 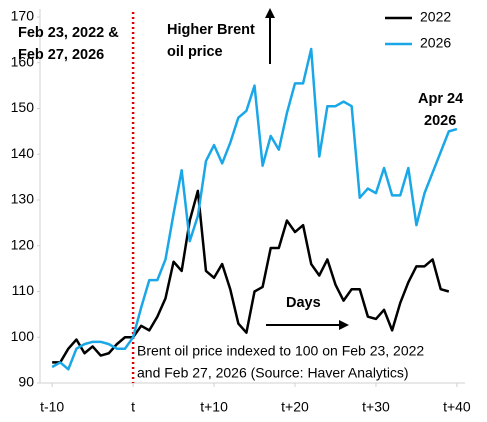 What do you see at coordinates (133, 407) in the screenshot?
I see `x-tick-label: t` at bounding box center [133, 407].